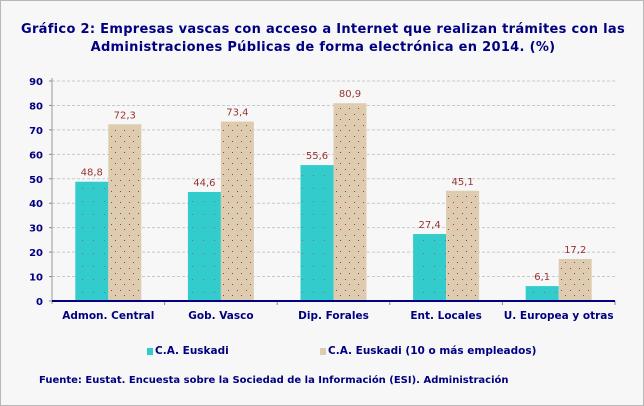 Image resolution: width=644 pixels, height=406 pixels. What do you see at coordinates (36, 106) in the screenshot?
I see `y-tick-label: 80` at bounding box center [36, 106].